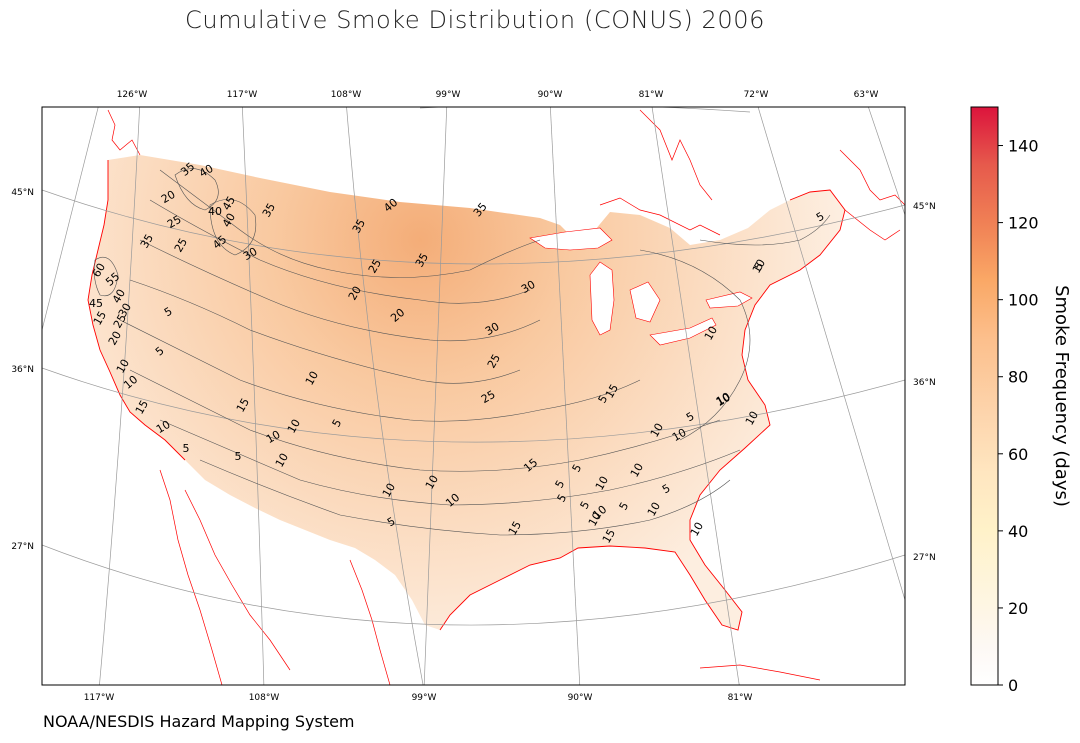 Image resolution: width=1080 pixels, height=743 pixels. What do you see at coordinates (99, 698) in the screenshot?
I see `lon-label-bottom: 117°W` at bounding box center [99, 698].